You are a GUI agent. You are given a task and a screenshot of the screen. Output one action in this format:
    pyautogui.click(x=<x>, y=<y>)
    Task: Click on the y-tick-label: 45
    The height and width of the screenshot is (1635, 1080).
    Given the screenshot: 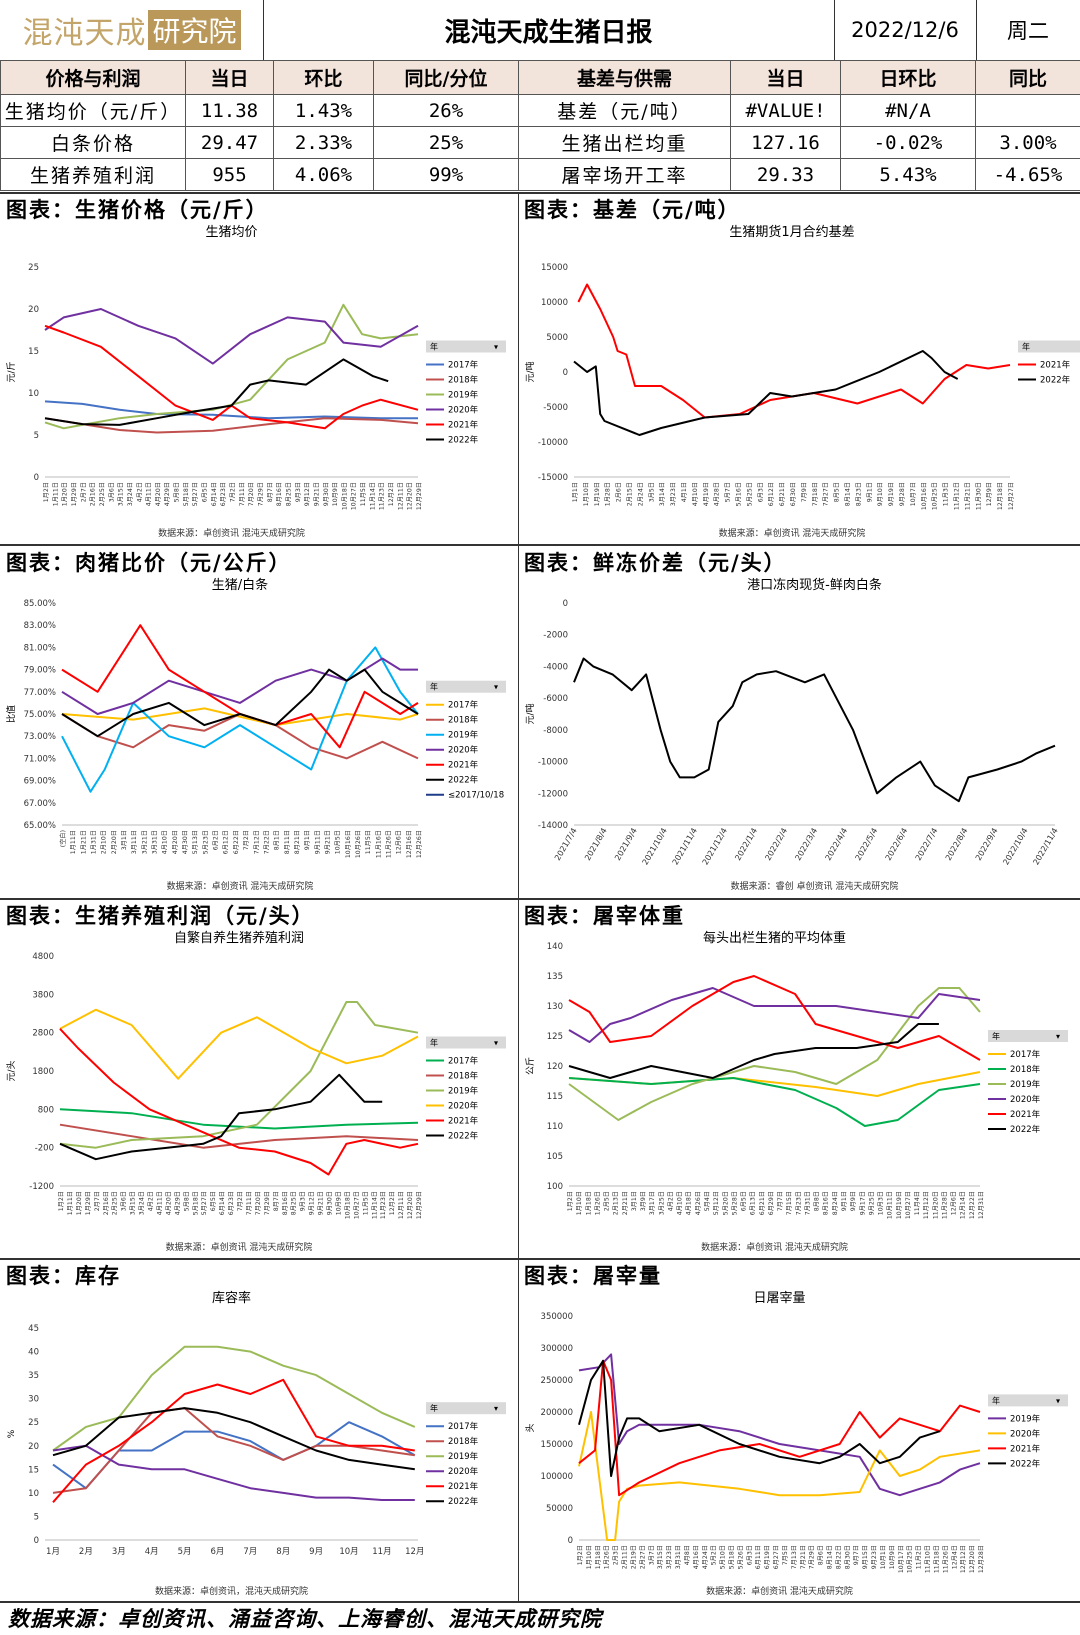 What is the action you would take?
    pyautogui.click(x=33, y=1329)
    